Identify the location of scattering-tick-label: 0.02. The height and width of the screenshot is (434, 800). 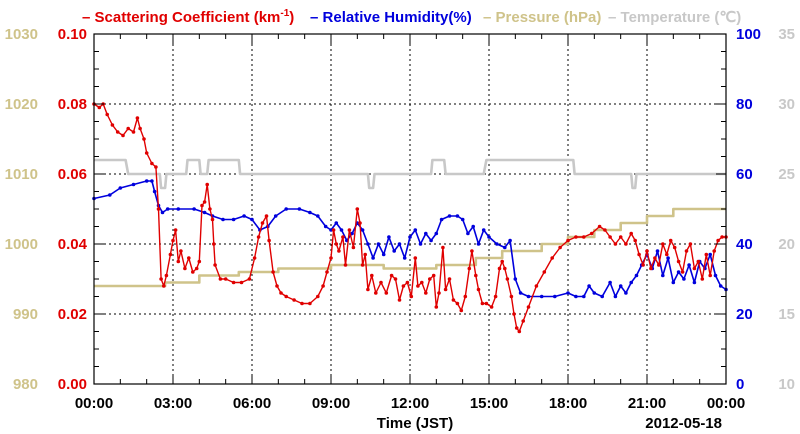
(72, 314).